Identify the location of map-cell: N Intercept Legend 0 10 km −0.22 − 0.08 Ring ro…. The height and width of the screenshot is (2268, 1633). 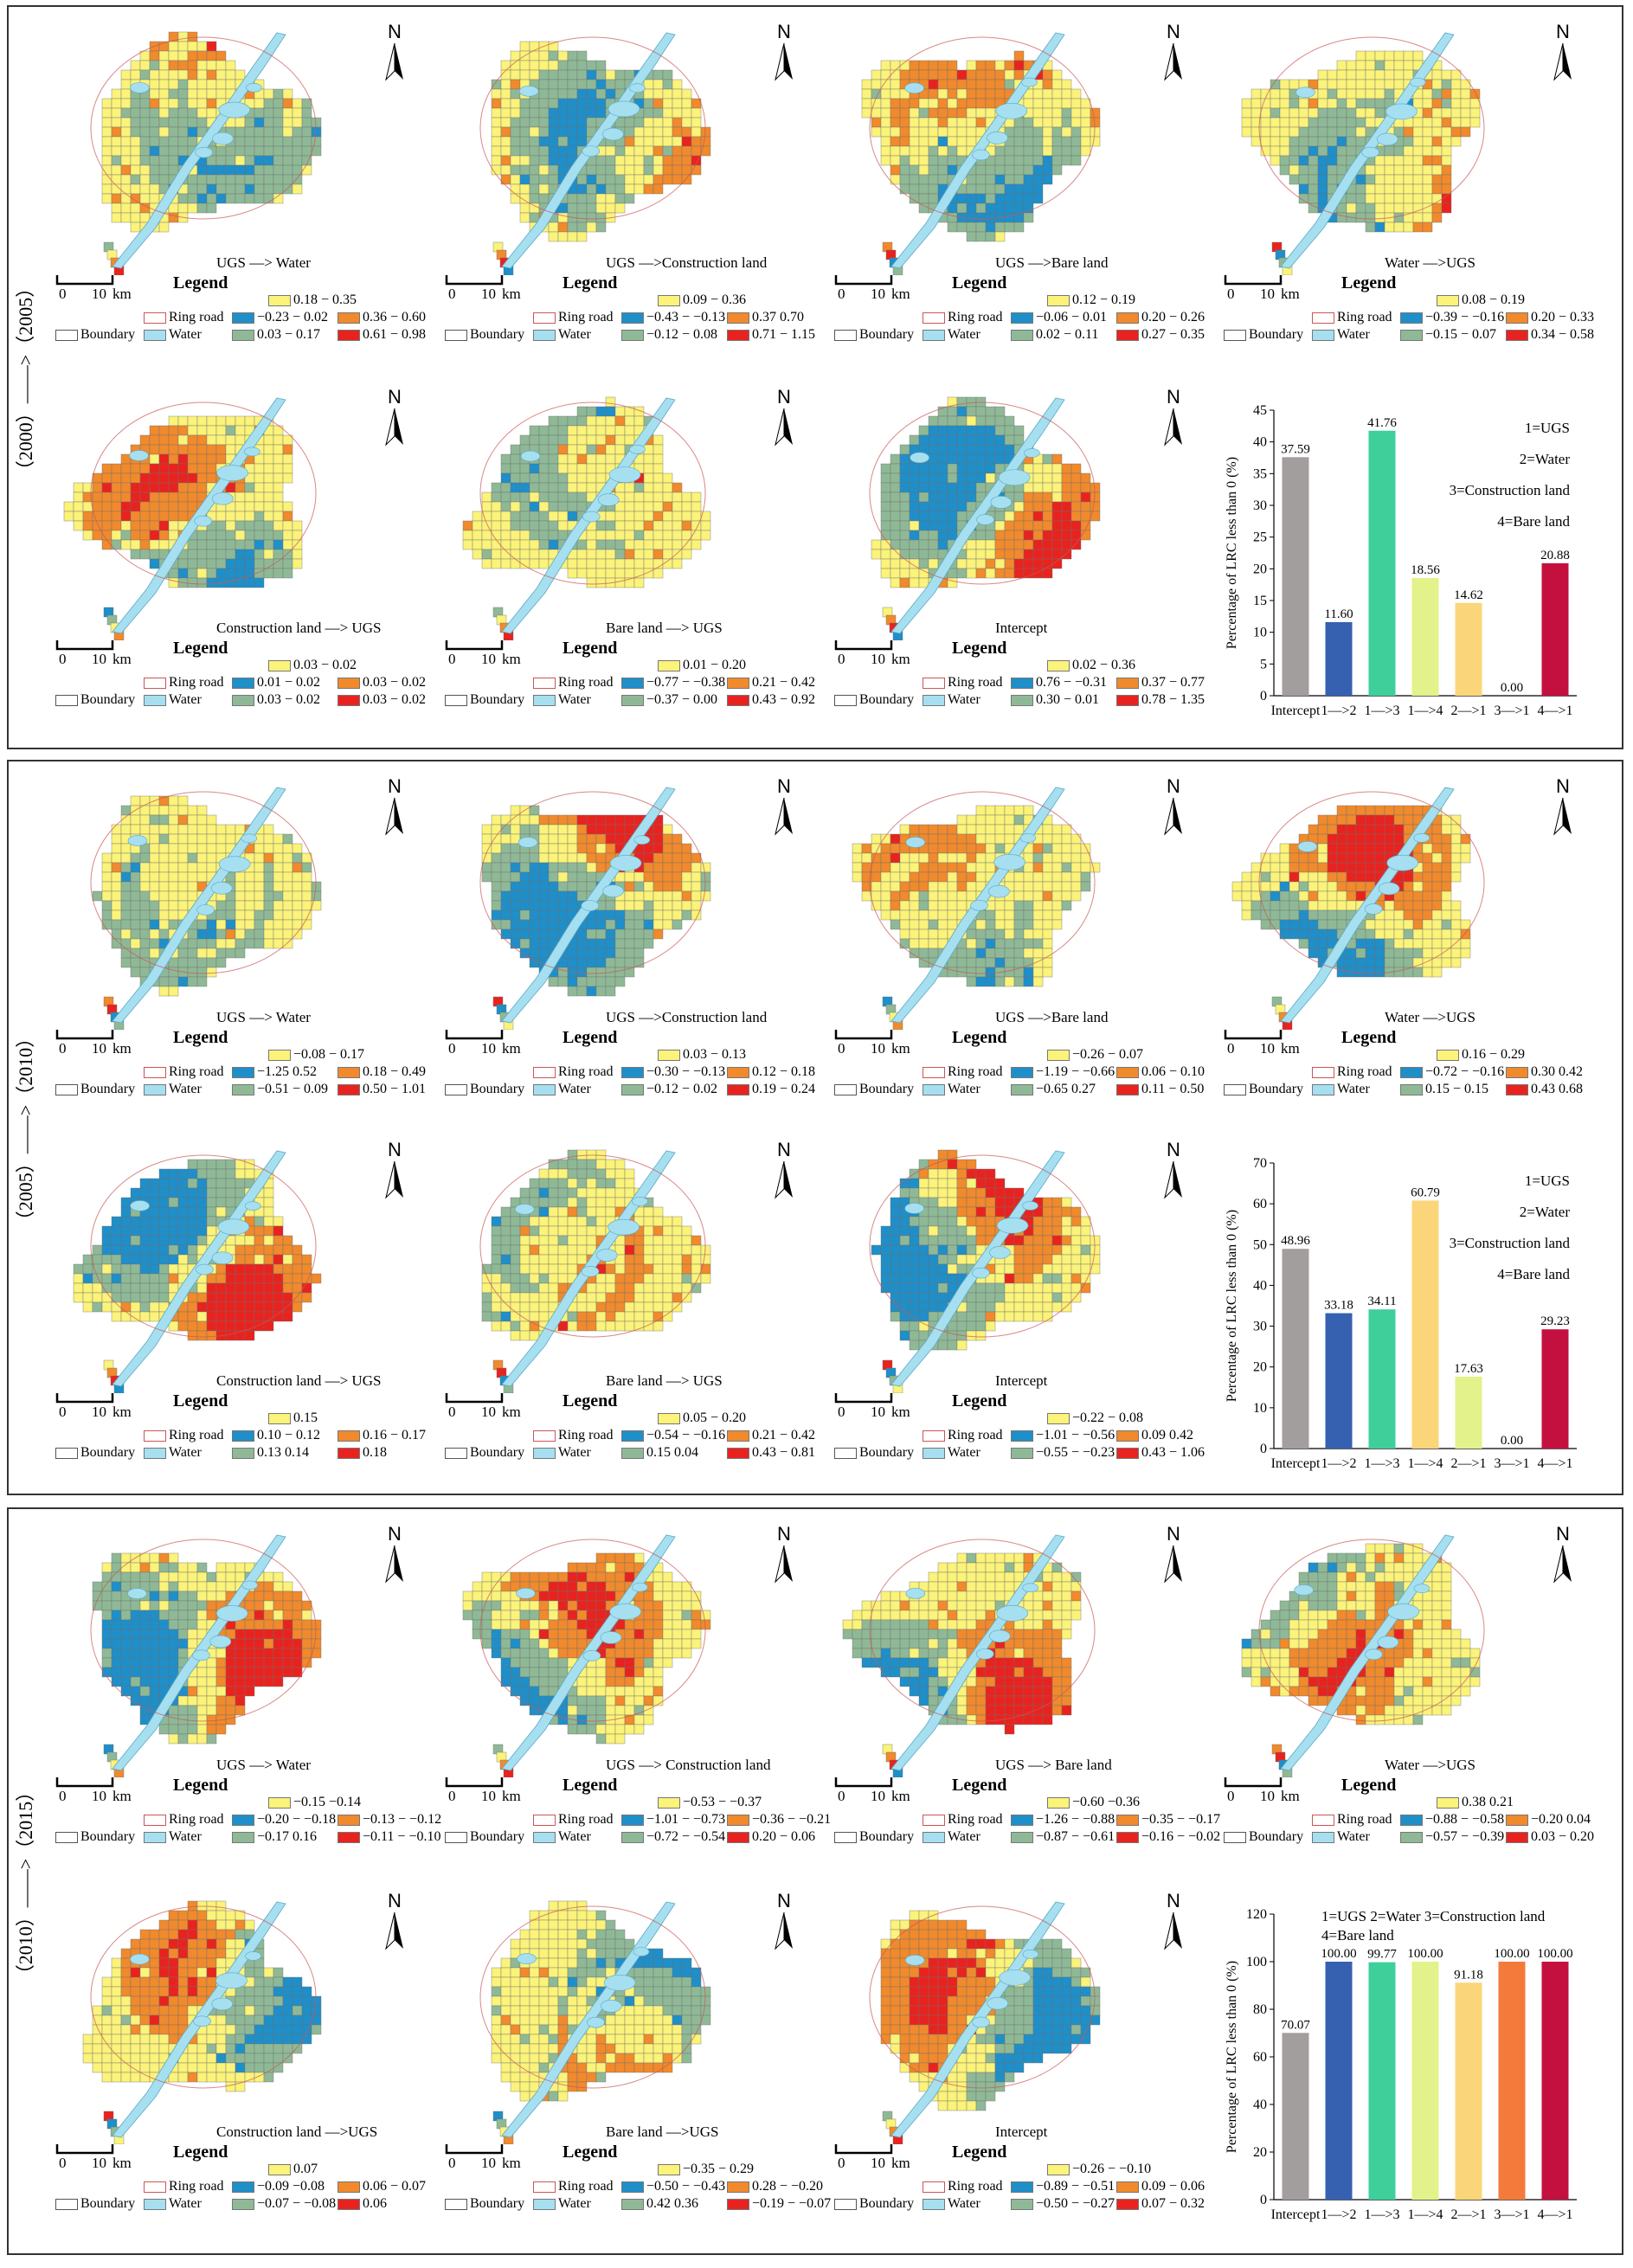
(1021, 1311).